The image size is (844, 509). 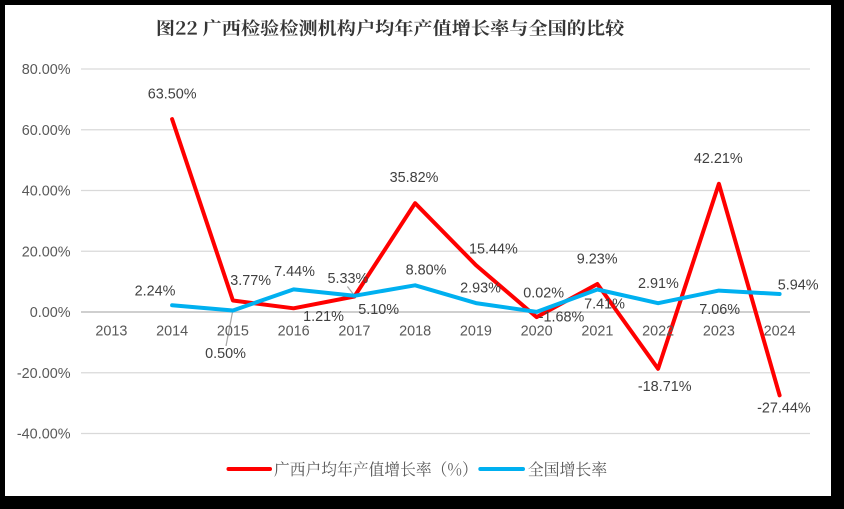 I want to click on svg-text: 2013, so click(x=111, y=332).